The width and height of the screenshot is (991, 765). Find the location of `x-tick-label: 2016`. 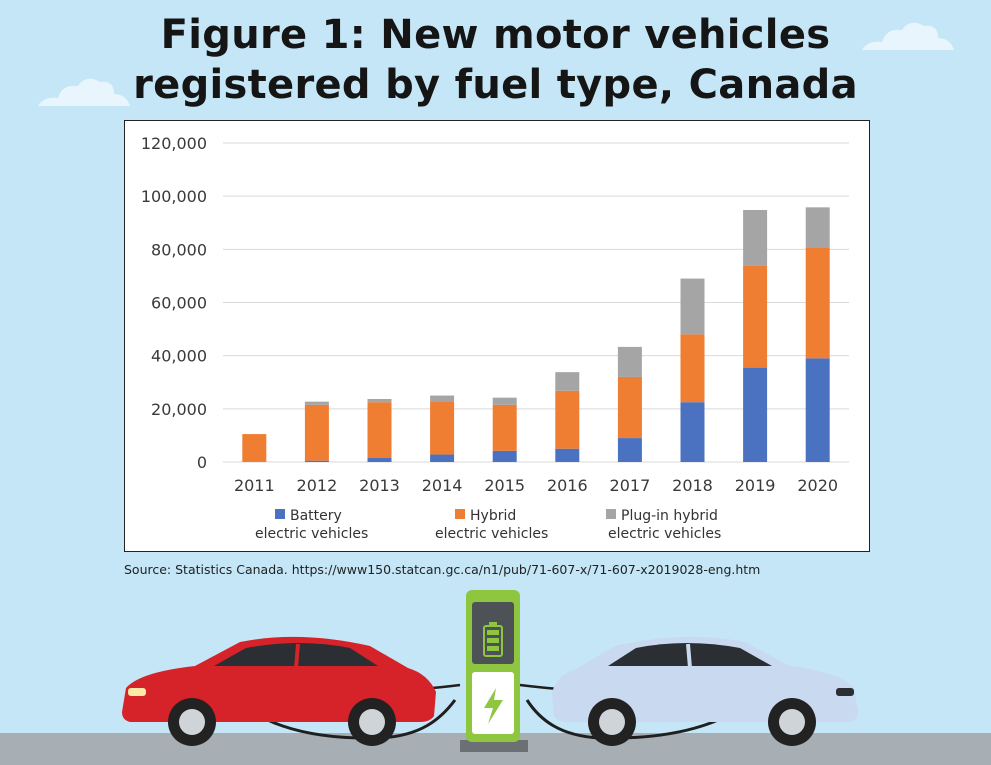

x-tick-label: 2016 is located at coordinates (567, 485).